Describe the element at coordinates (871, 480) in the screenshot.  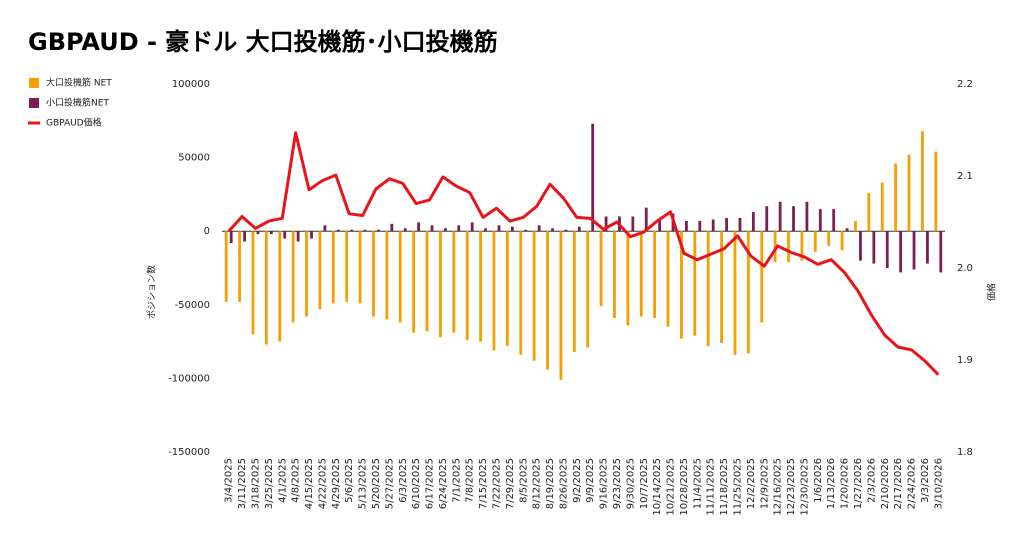
I see `x-tick-label: 2/3/2026` at that location.